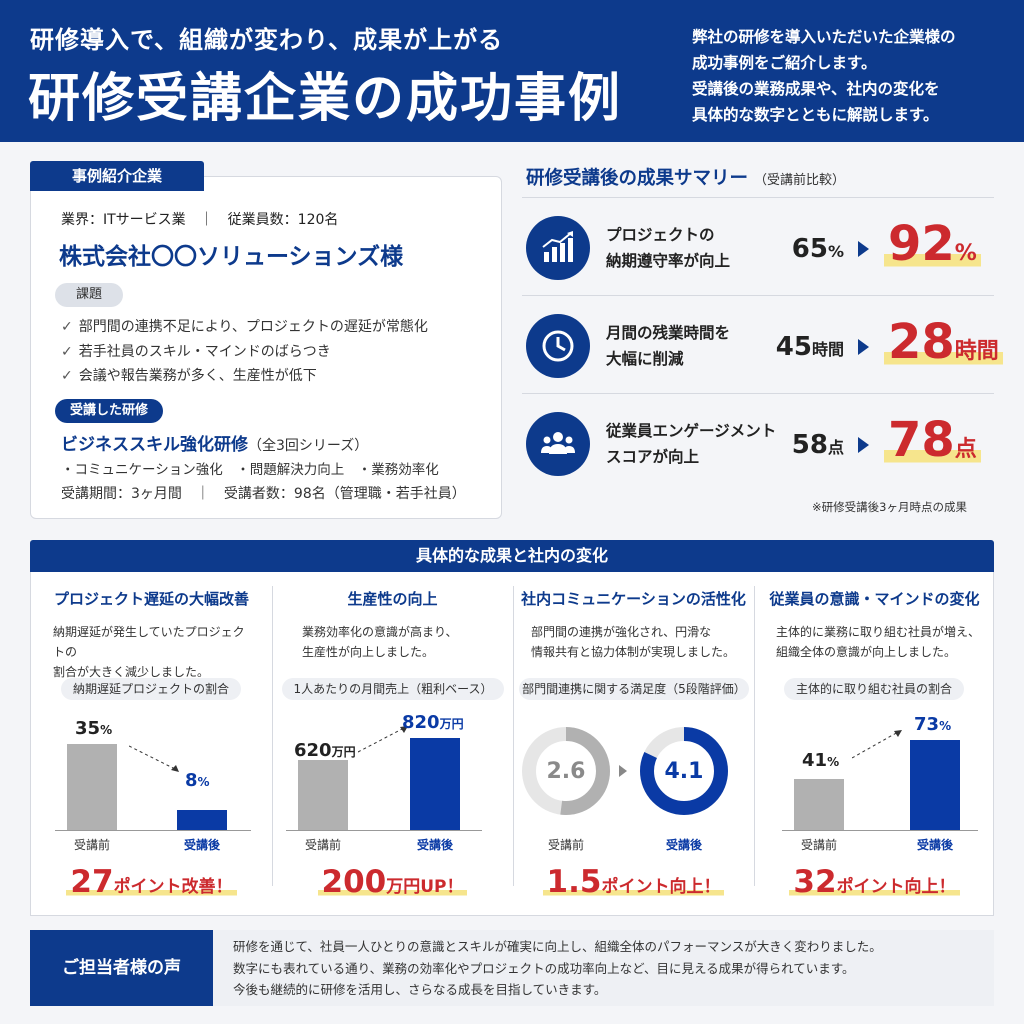  Describe the element at coordinates (933, 724) in the screenshot. I see `after-value-label: 73%` at that location.